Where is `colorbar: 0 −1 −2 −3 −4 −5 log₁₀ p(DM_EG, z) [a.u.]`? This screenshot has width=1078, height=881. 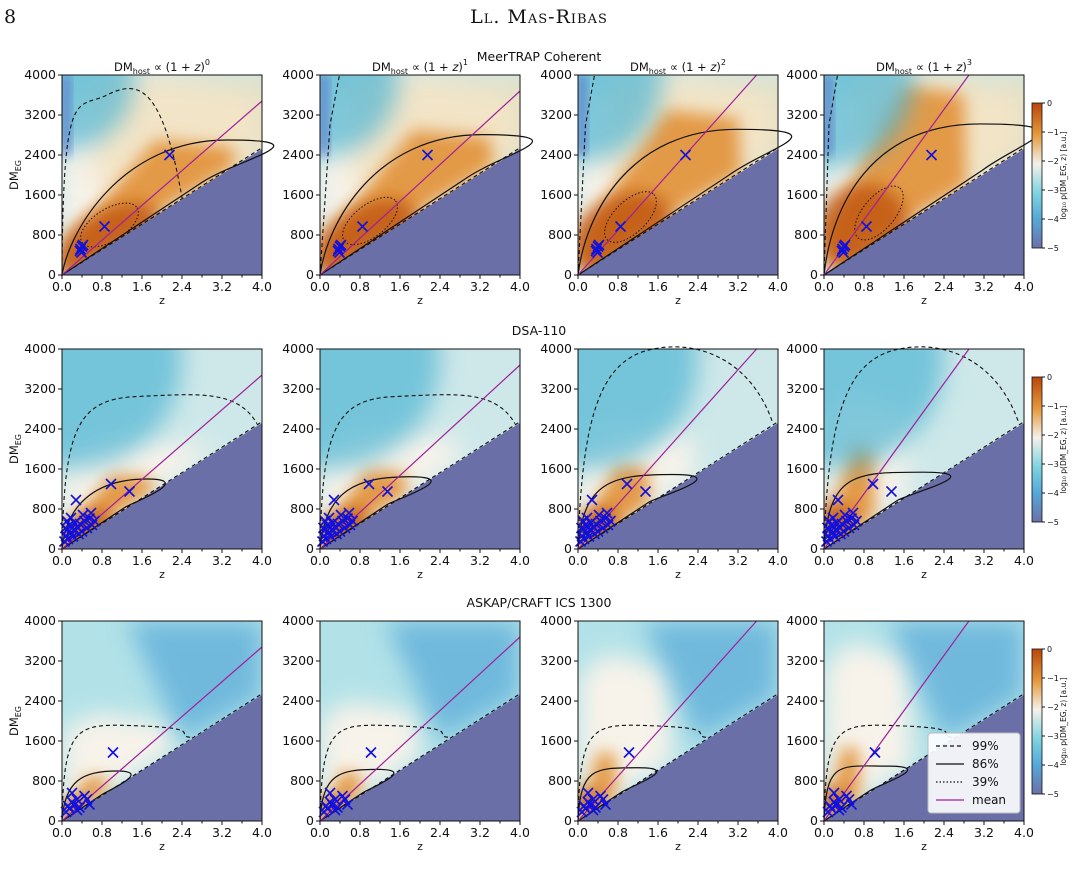
colorbar: 0 −1 −2 −3 −4 −5 log₁₀ p(DM_EG, z) [a.u.] is located at coordinates (1049, 722).